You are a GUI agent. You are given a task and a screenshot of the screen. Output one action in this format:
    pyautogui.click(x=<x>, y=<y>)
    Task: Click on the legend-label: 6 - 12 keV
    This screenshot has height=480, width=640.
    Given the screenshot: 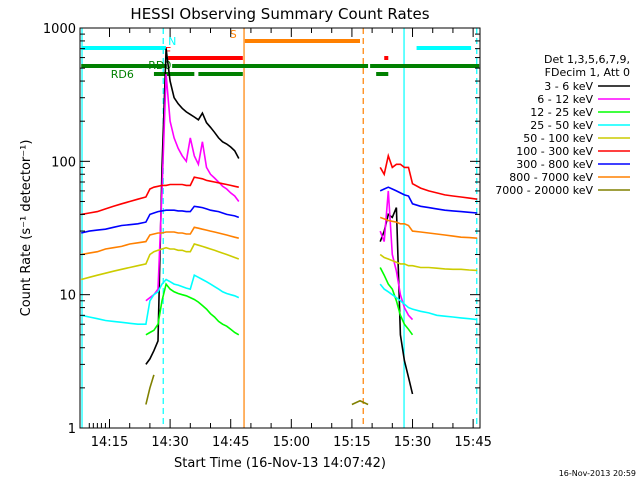 What is the action you would take?
    pyautogui.click(x=565, y=99)
    